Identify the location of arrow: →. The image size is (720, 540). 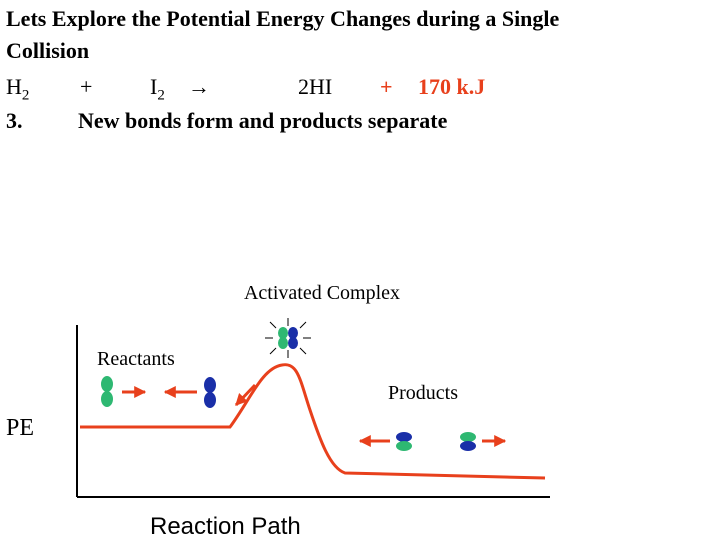
(199, 86).